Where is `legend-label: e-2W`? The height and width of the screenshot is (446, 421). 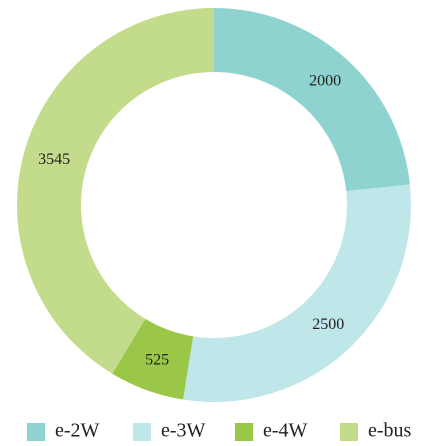
legend-label: e-2W is located at coordinates (77, 431).